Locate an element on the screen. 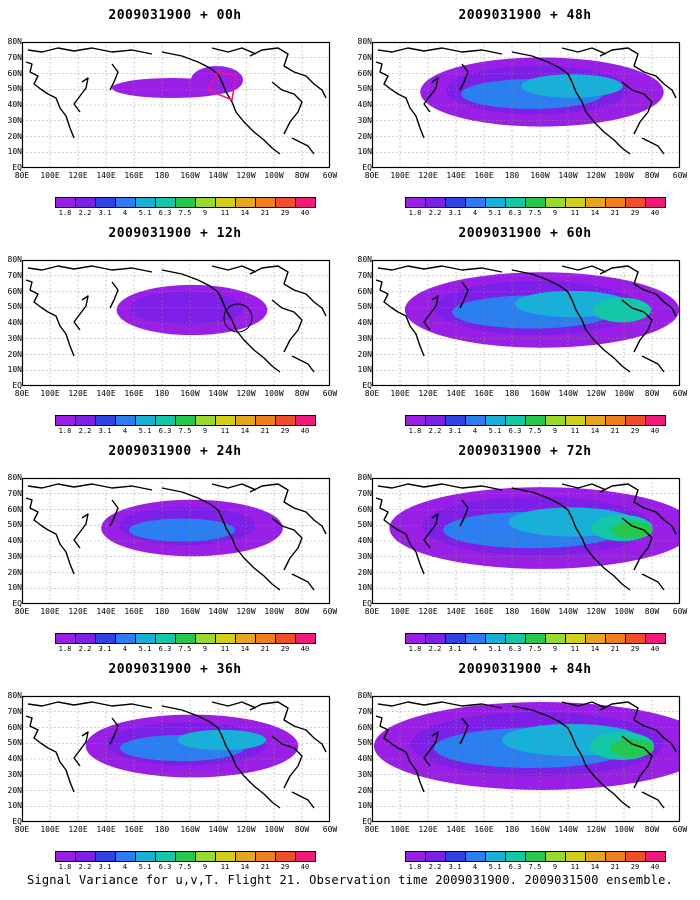 Image resolution: width=700 pixels, height=900 pixels. colorbar-label: 11 is located at coordinates (575, 867).